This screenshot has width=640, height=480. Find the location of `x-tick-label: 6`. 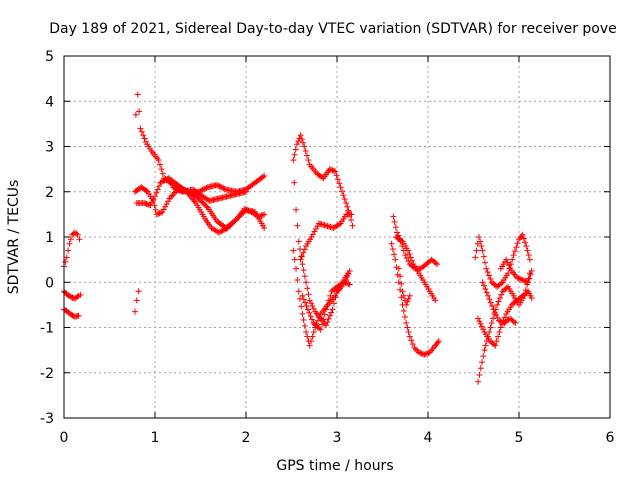

x-tick-label: 6 is located at coordinates (610, 438).